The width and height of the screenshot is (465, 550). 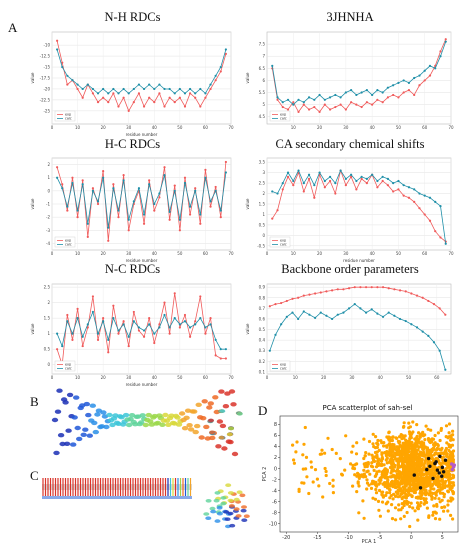 I want to click on y-tick-label: 6, so click(x=263, y=80).